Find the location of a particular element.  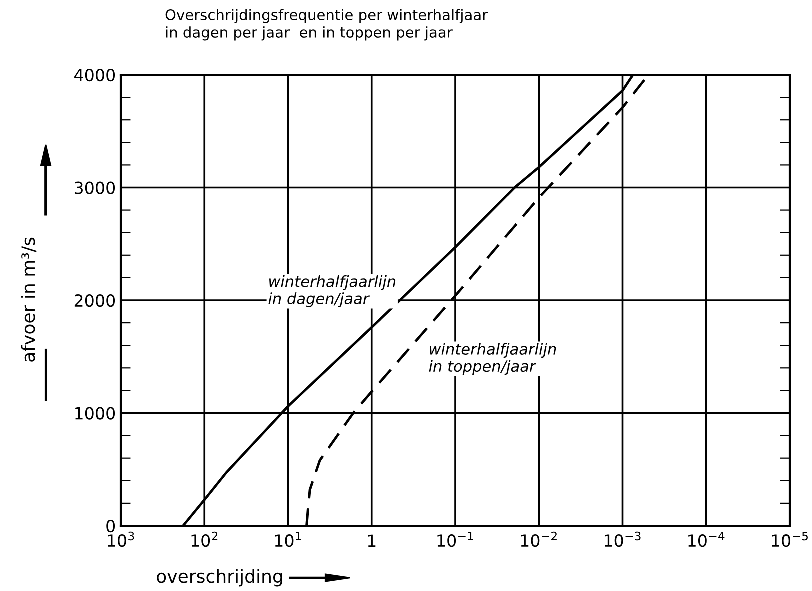

x-tick-label: 10$^{1}$ is located at coordinates (288, 540).